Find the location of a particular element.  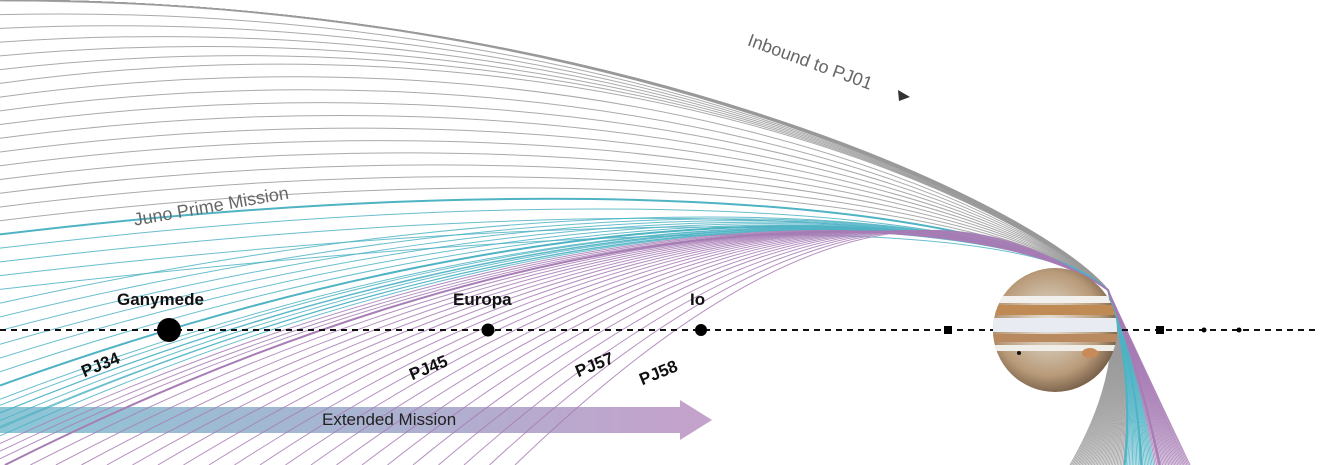

jupiter is located at coordinates (1055, 330).